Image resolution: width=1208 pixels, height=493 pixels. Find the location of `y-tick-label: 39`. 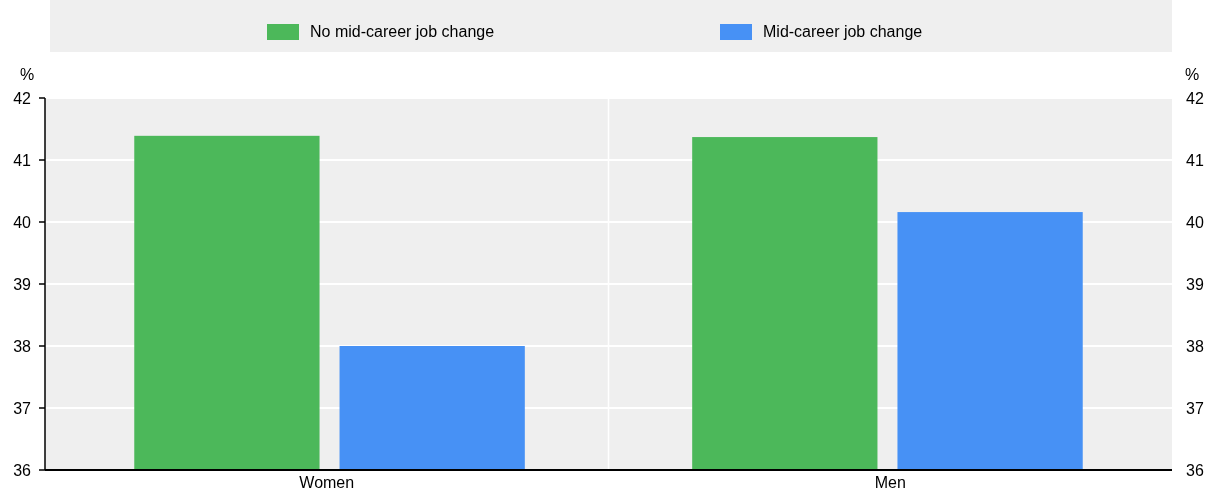

y-tick-label: 39 is located at coordinates (22, 284).